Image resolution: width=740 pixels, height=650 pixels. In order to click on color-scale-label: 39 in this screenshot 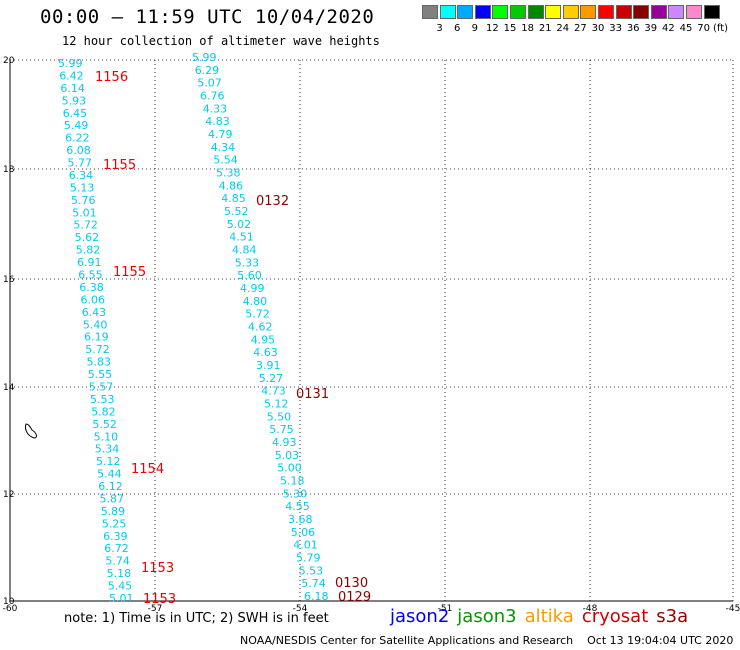, I will do `click(651, 28)`.